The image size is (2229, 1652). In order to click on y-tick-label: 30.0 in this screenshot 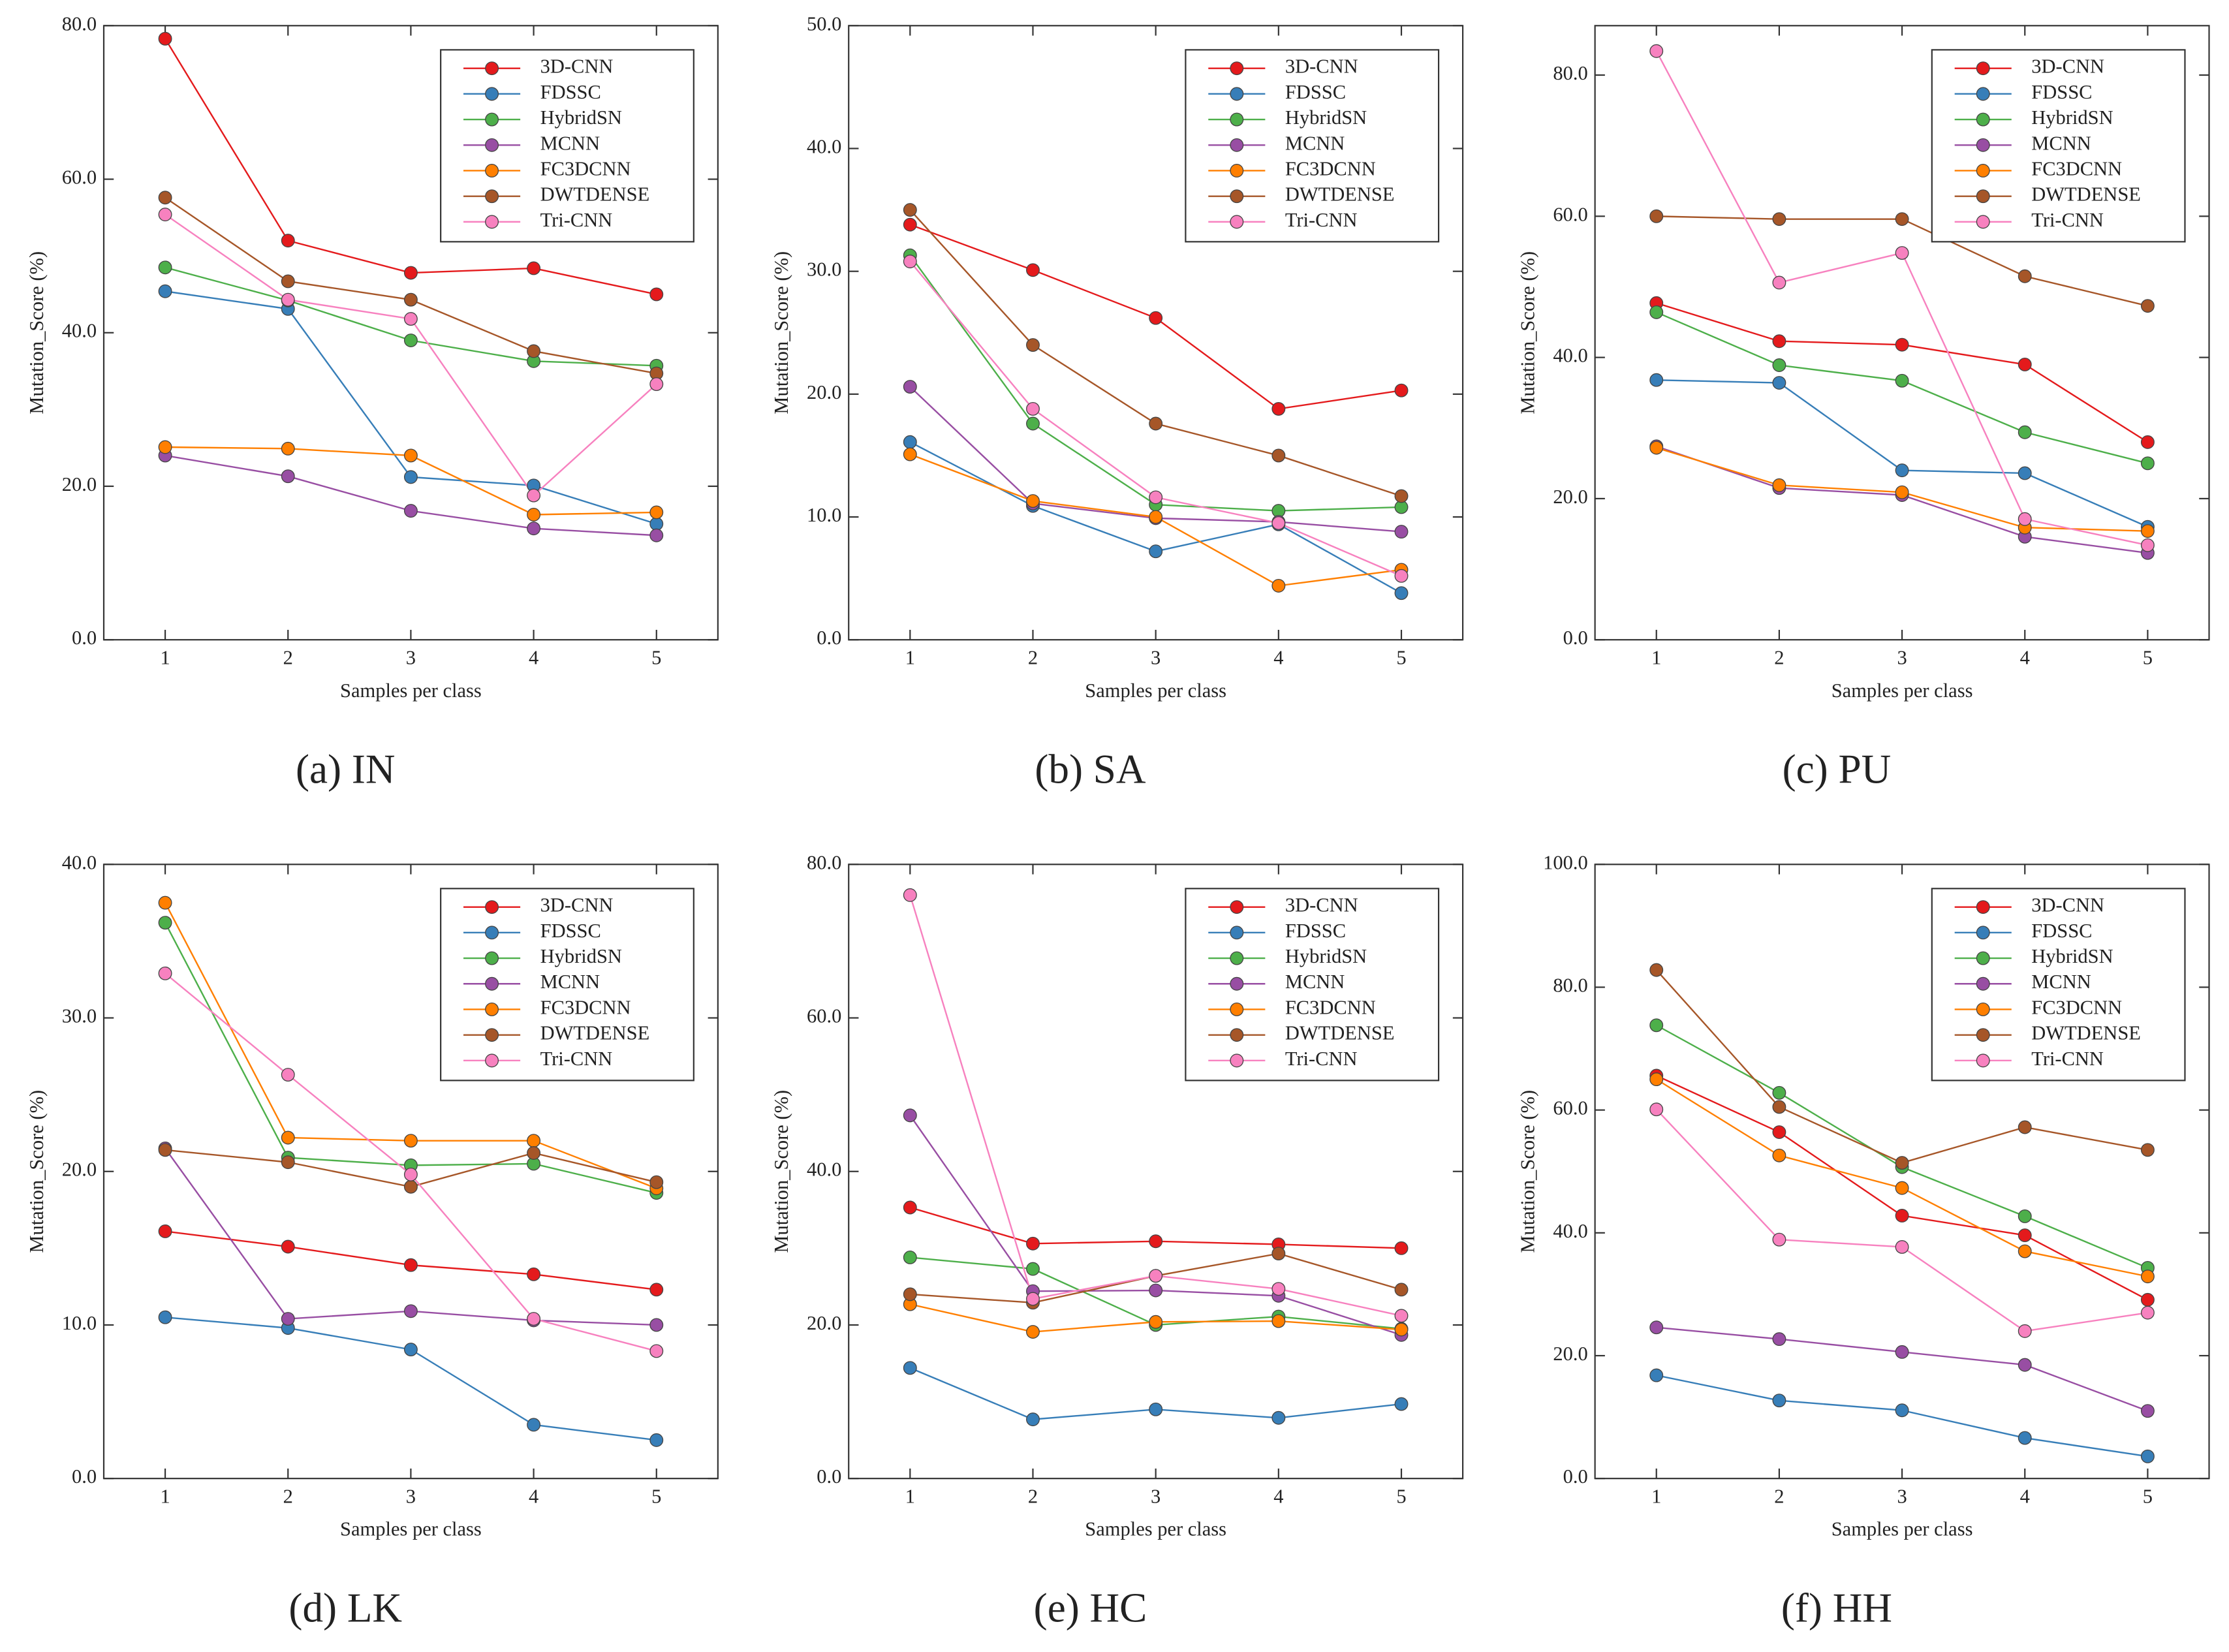, I will do `click(824, 269)`.